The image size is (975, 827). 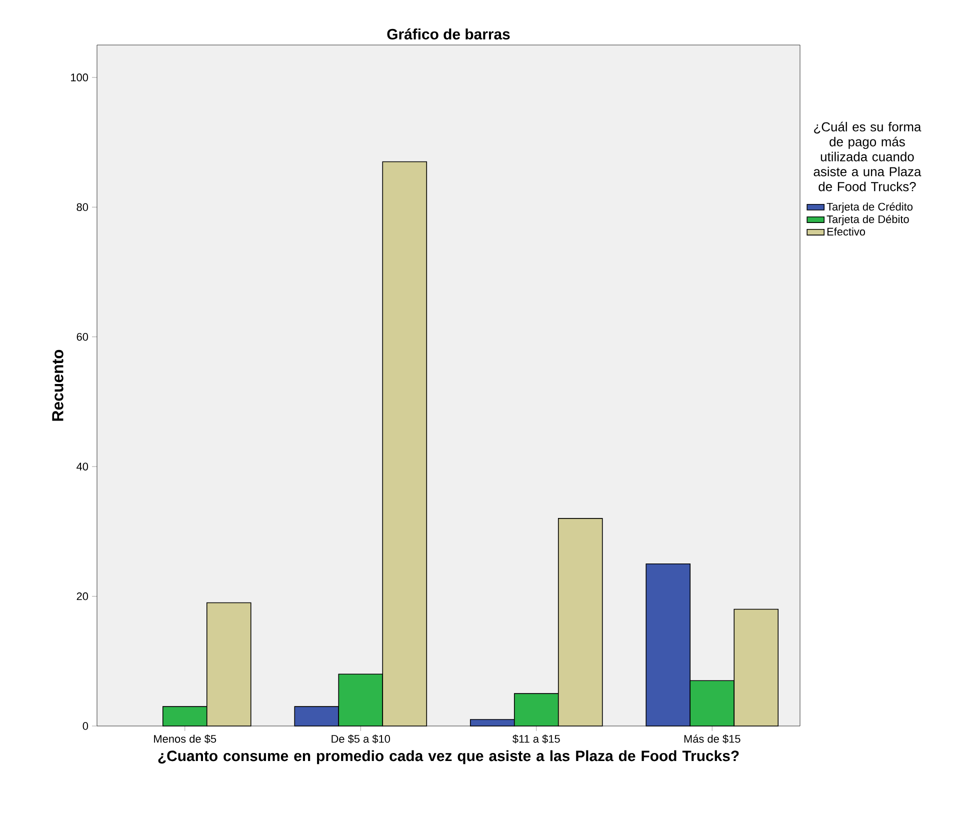 I want to click on y-axis-title: Recuento, so click(x=58, y=385).